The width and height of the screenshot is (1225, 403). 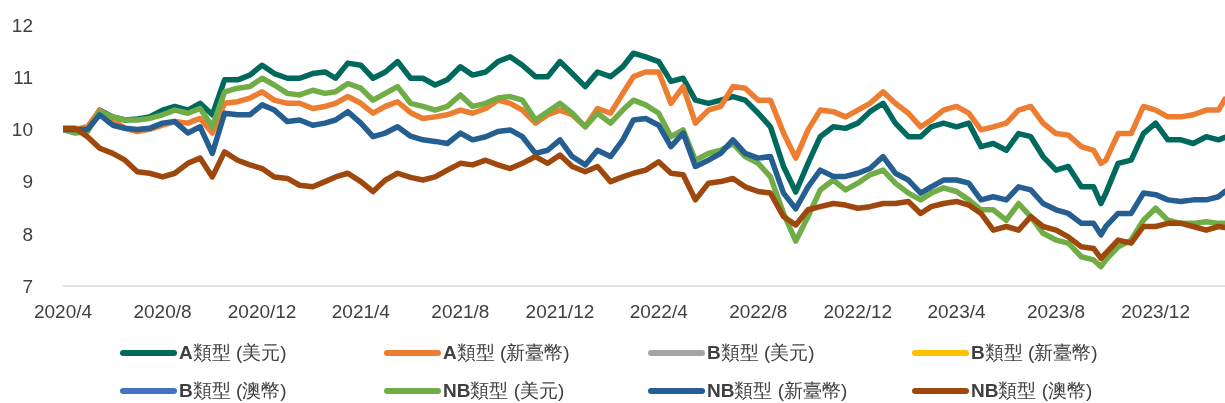 What do you see at coordinates (22, 130) in the screenshot?
I see `y-tick-label: 10` at bounding box center [22, 130].